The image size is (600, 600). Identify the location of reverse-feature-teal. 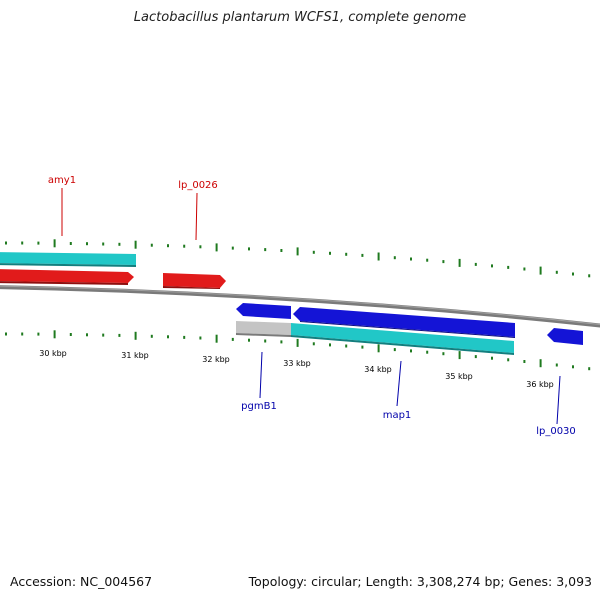
(402, 339).